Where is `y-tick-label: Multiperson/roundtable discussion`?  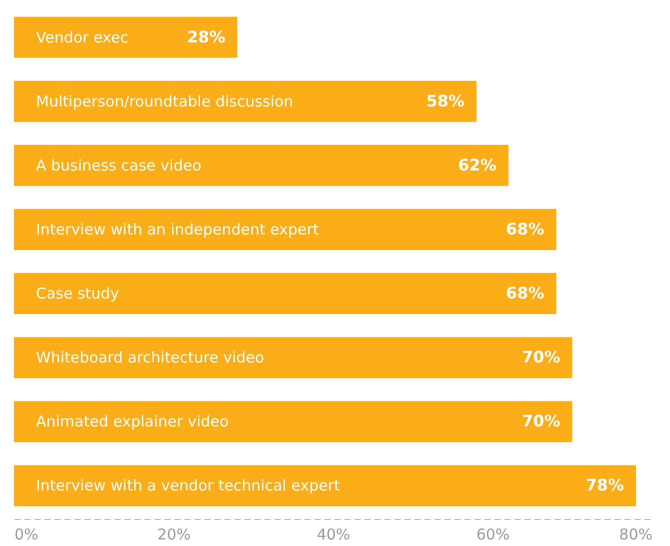
y-tick-label: Multiperson/roundtable discussion is located at coordinates (165, 101).